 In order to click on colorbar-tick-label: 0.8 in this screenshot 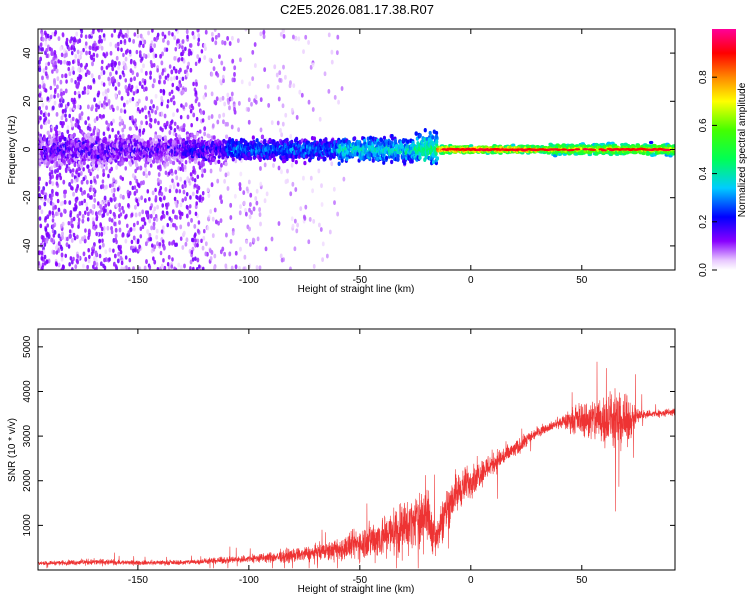, I will do `click(703, 77)`.